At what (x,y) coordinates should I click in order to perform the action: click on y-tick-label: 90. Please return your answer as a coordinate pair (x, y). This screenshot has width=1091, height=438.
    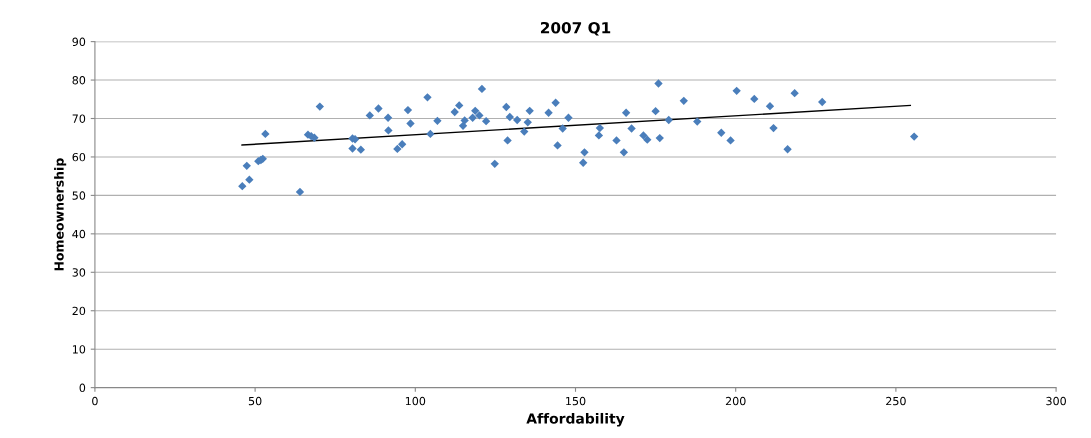
    Looking at the image, I should click on (79, 41).